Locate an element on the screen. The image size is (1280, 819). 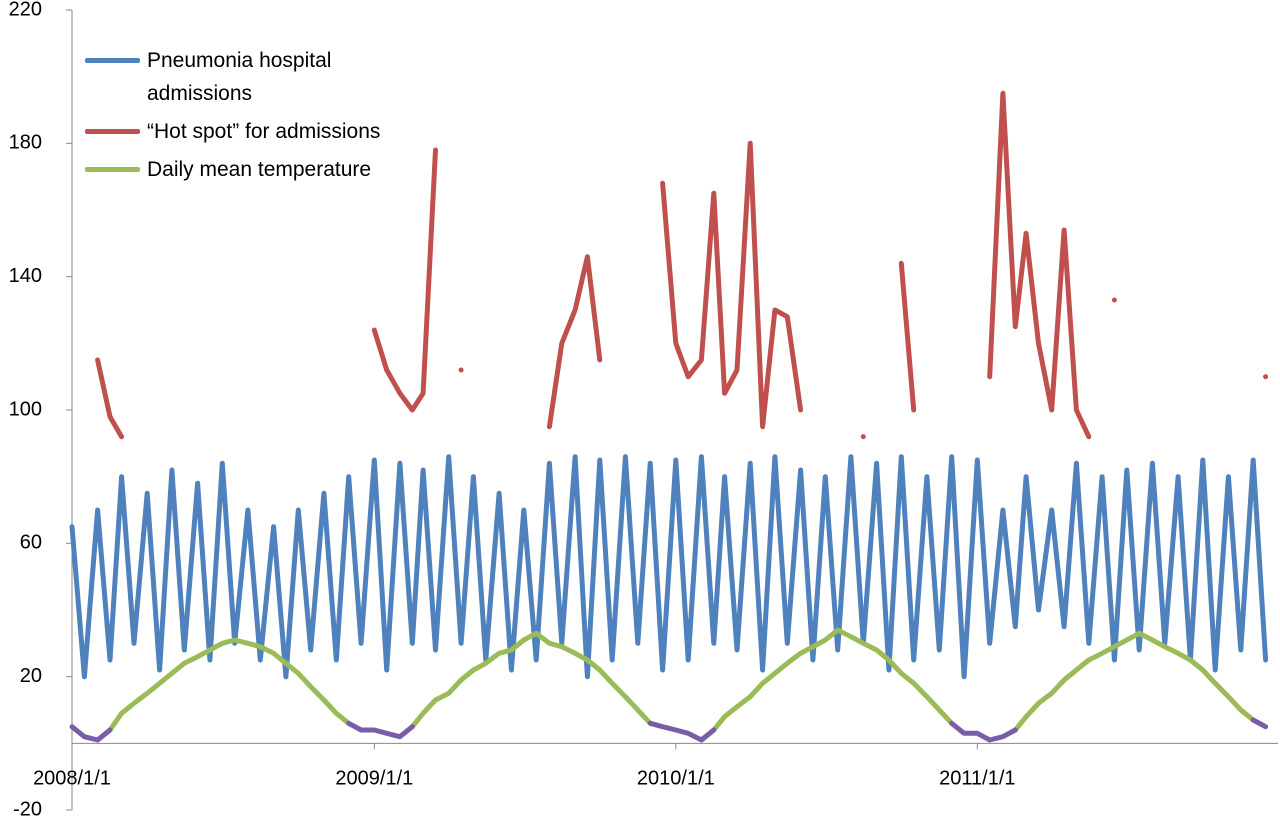
legend-label: Daily mean temperature is located at coordinates (259, 169).